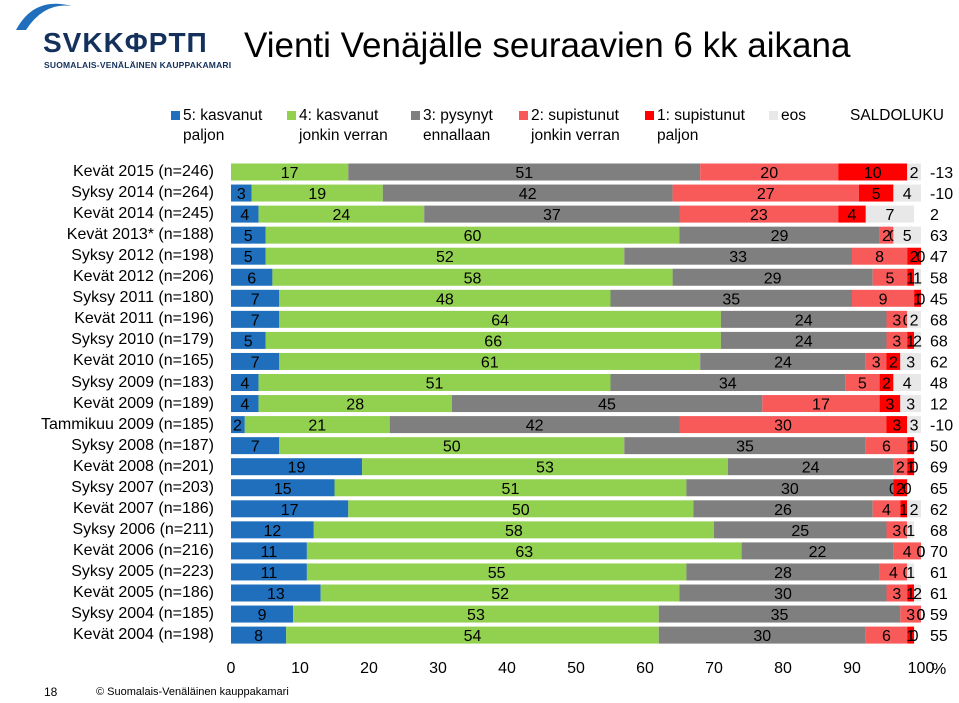 Image resolution: width=959 pixels, height=703 pixels. What do you see at coordinates (476, 615) in the screenshot?
I see `data-label: 53` at bounding box center [476, 615].